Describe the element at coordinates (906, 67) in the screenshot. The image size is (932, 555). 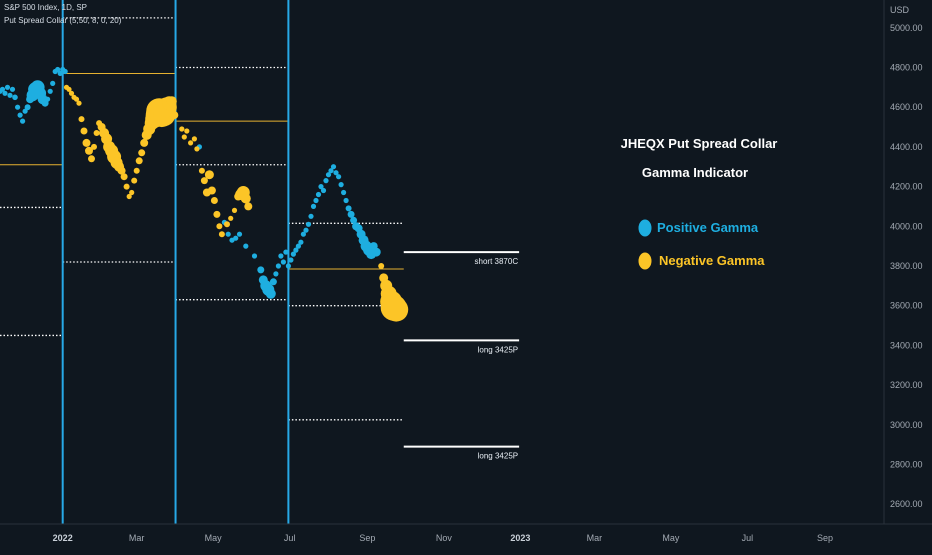
I see `price-tick-label: 4800.00` at that location.